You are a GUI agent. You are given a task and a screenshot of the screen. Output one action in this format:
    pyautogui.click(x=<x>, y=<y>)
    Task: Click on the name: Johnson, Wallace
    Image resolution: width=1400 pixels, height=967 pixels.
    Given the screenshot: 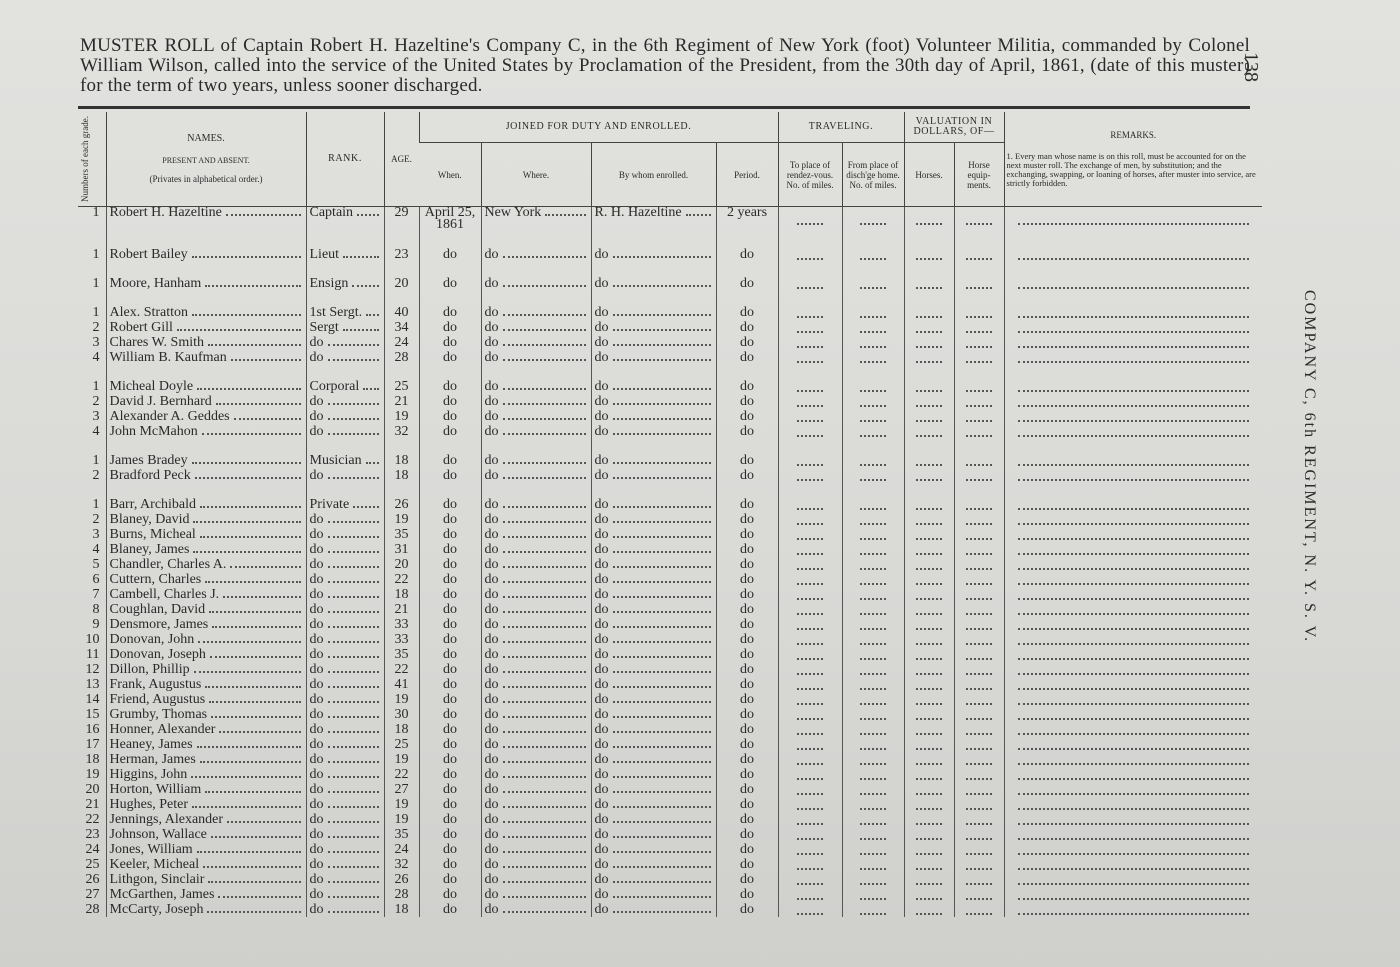 What is the action you would take?
    pyautogui.click(x=158, y=834)
    